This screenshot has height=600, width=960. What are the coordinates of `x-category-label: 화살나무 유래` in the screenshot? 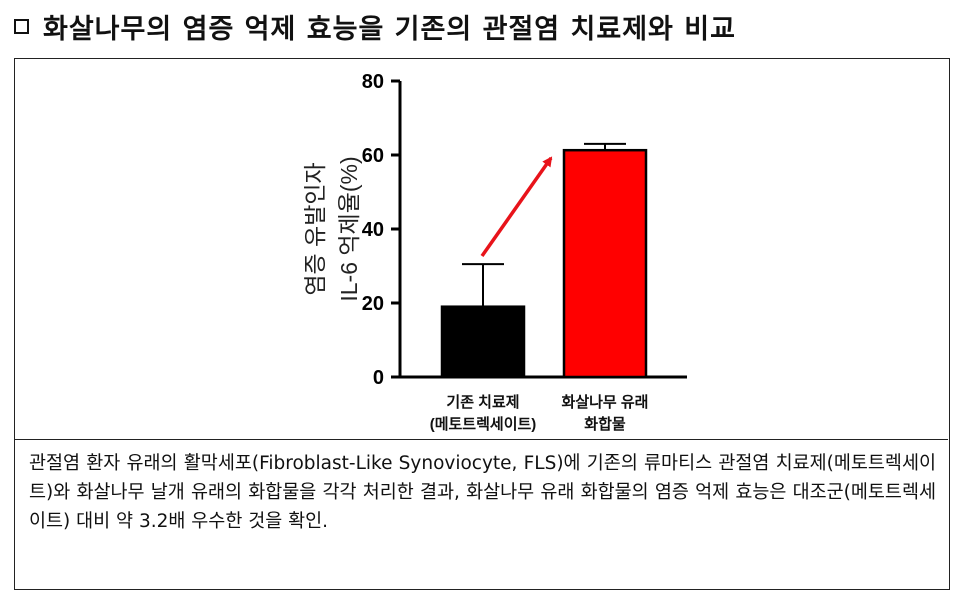 It's located at (605, 402).